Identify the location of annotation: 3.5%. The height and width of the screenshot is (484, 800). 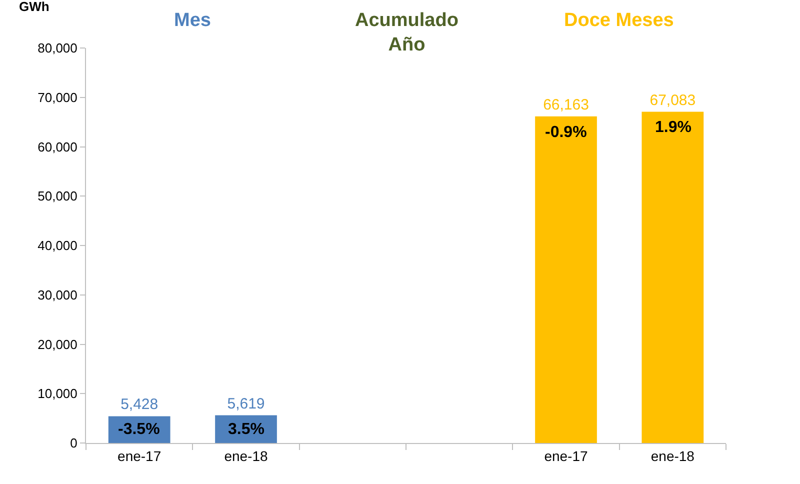
(246, 429).